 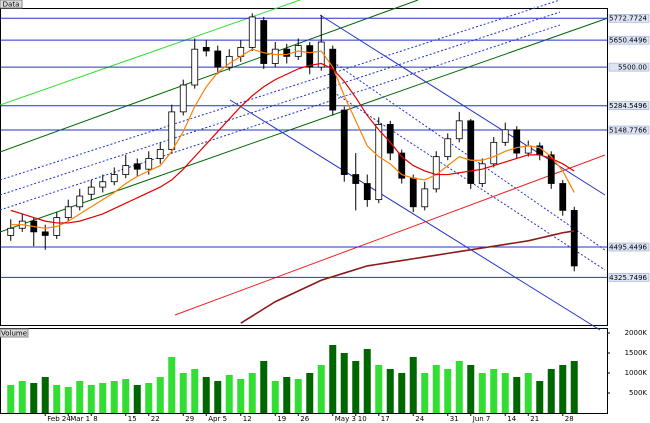 I want to click on price-pane-label: Data, so click(x=11, y=5).